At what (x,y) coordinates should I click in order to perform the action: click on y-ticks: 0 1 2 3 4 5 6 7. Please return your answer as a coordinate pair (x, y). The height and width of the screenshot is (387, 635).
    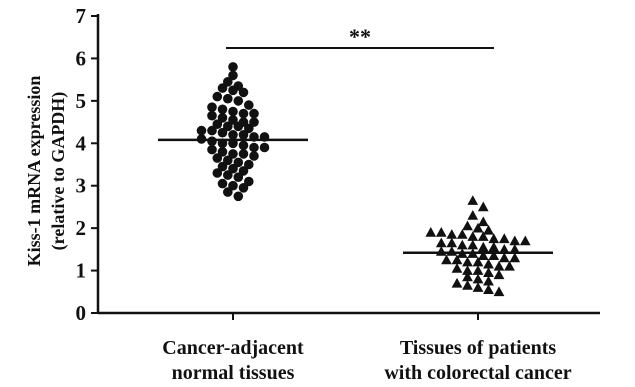
    Looking at the image, I should click on (87, 164).